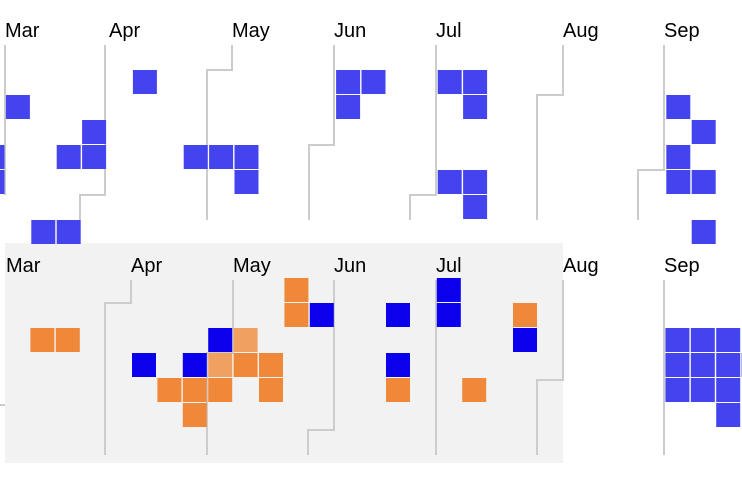 The height and width of the screenshot is (495, 742). I want to click on boundary-jul-aug-top, so click(423, 132).